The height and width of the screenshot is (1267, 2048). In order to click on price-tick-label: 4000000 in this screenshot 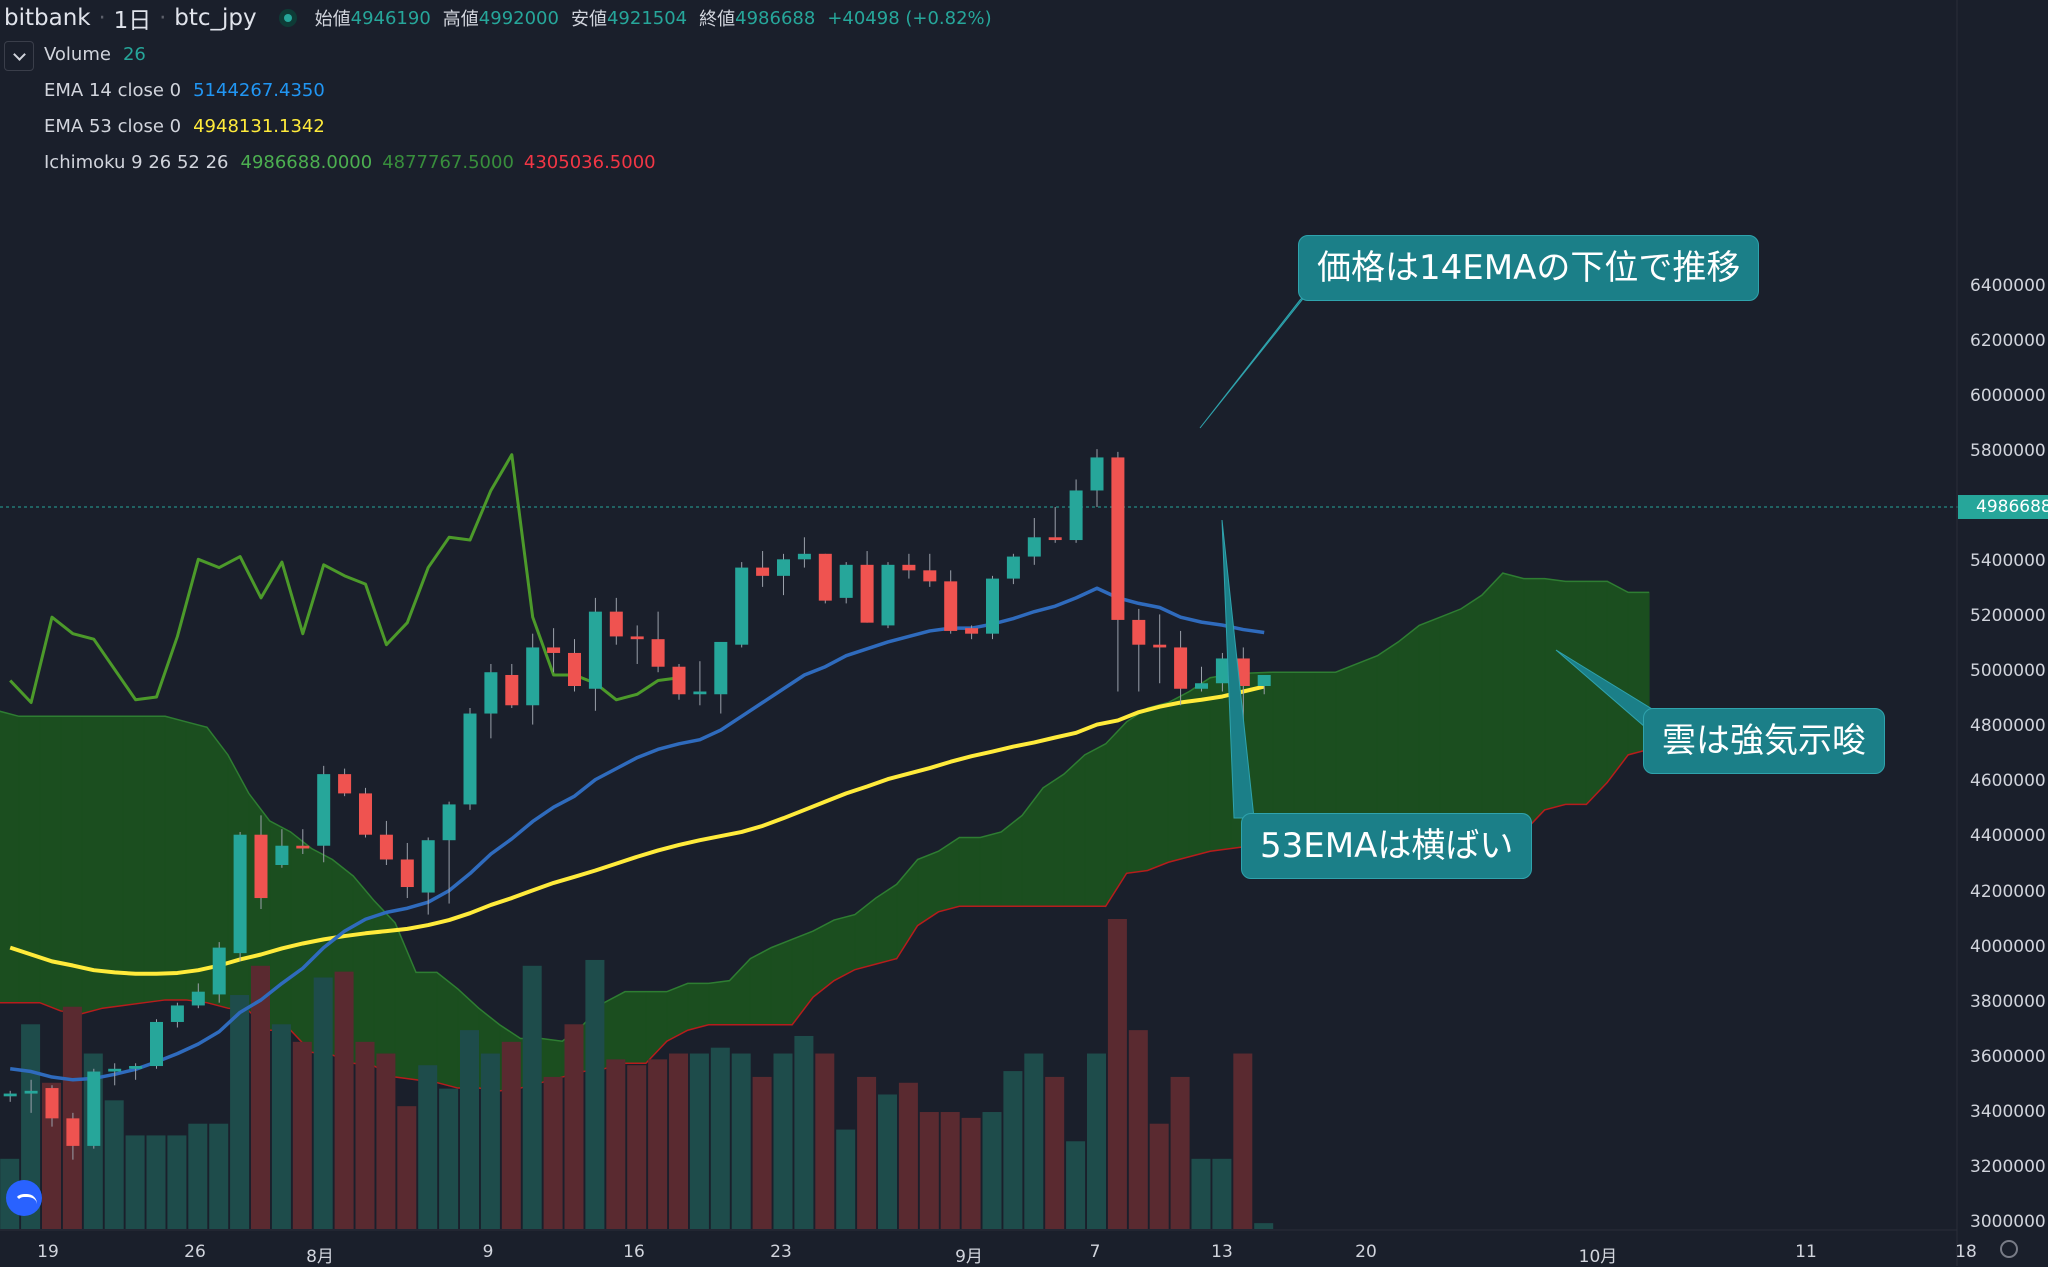, I will do `click(2008, 946)`.